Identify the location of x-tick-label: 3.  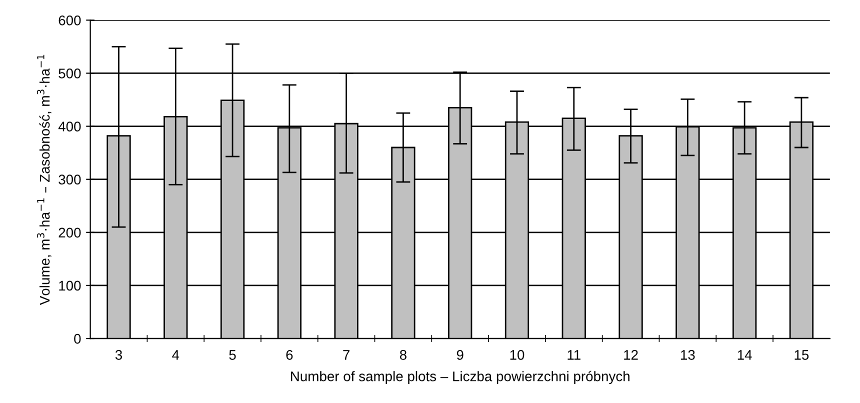
(118, 355).